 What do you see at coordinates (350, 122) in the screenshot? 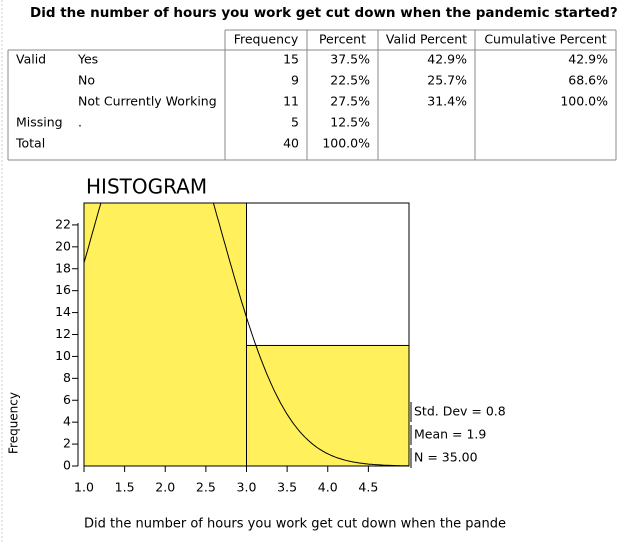
I see `cell: 12.5%` at bounding box center [350, 122].